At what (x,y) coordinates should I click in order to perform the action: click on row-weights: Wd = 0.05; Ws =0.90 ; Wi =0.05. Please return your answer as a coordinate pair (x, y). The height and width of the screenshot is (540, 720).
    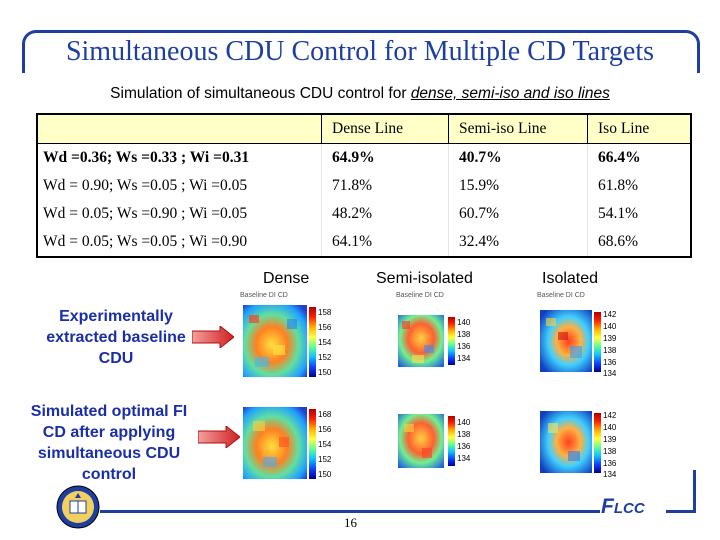
    Looking at the image, I should click on (179, 214).